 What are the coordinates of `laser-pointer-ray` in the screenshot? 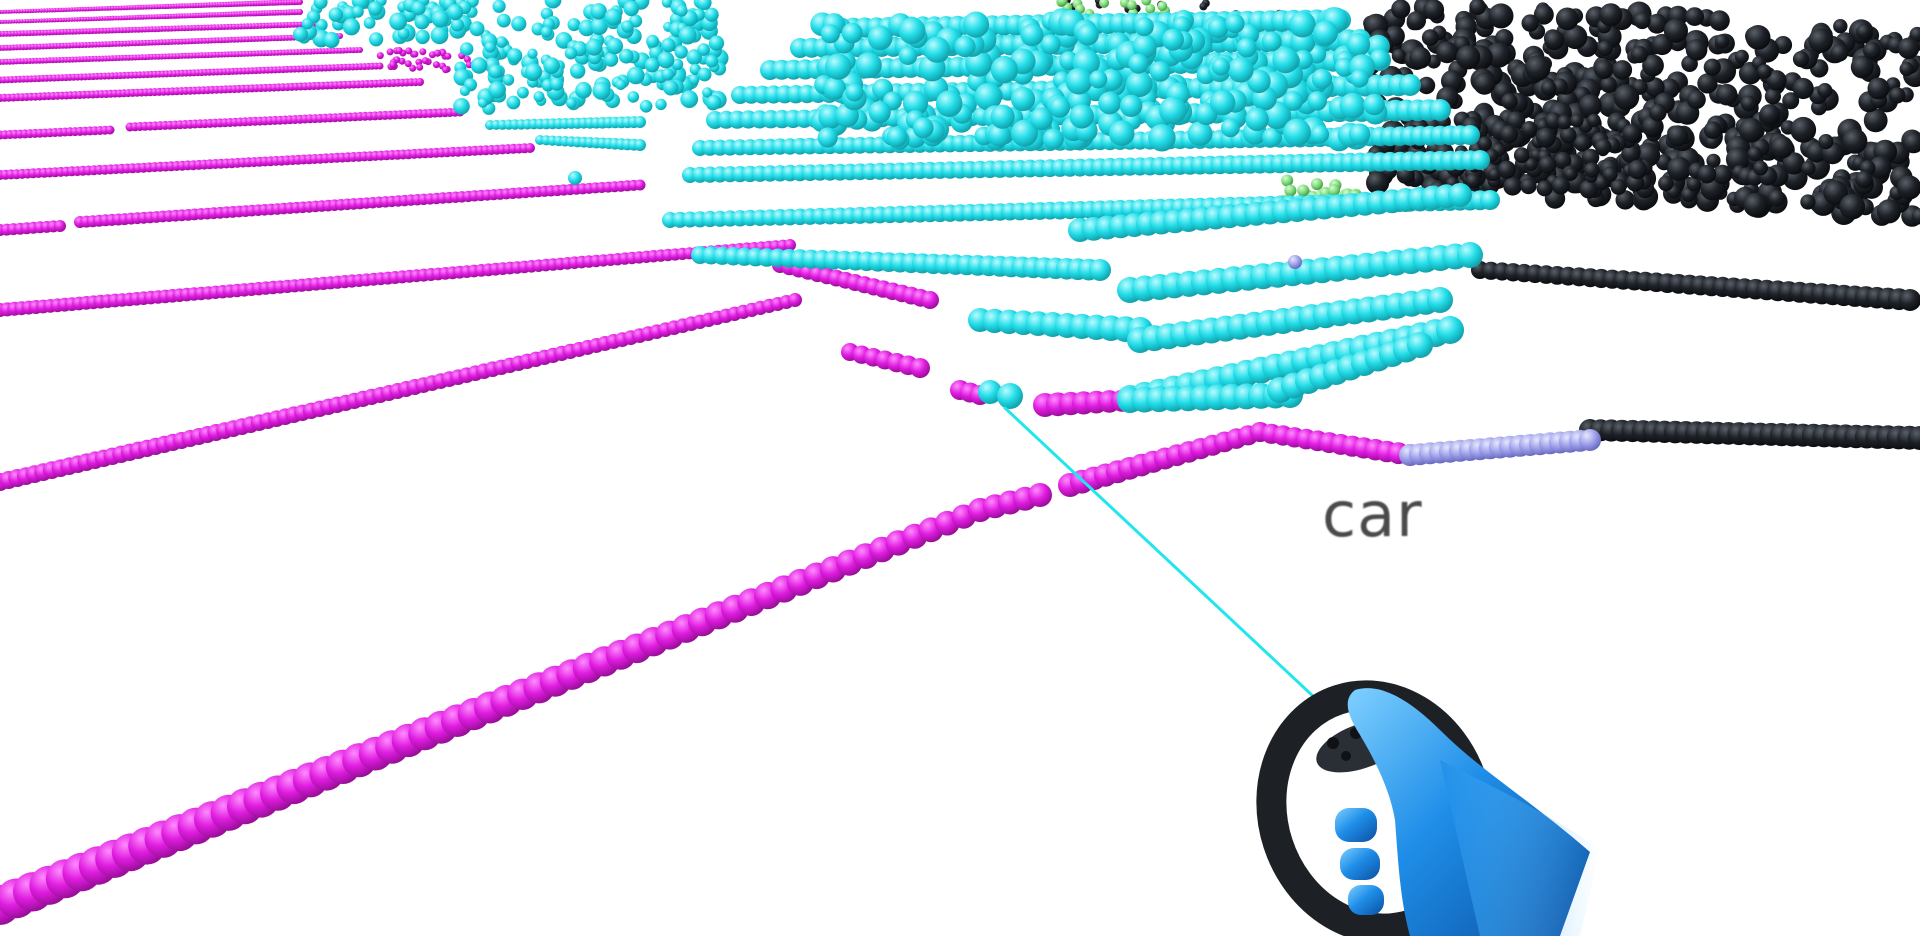 It's located at (1167, 560).